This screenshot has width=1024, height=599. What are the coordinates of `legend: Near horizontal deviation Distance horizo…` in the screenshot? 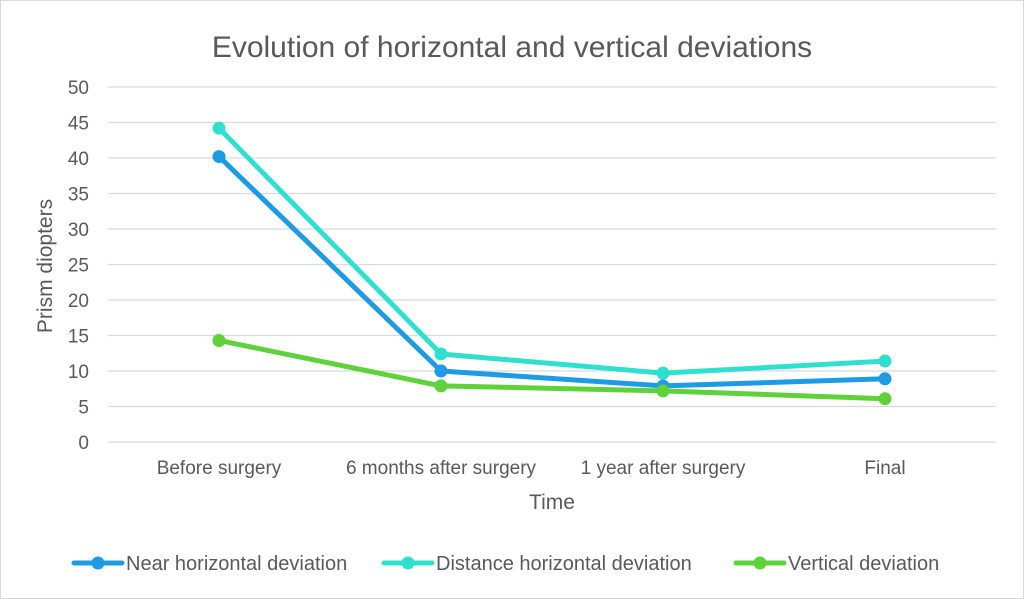 It's located at (505, 564).